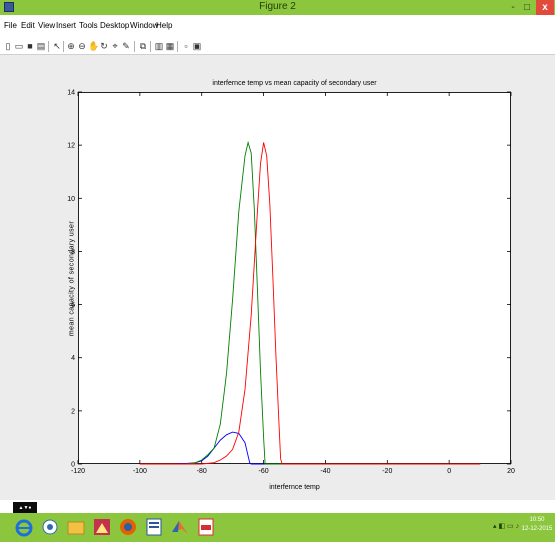 The image size is (555, 543). Describe the element at coordinates (186, 46) in the screenshot. I see `hide-plot-tools-icon: ▫` at that location.